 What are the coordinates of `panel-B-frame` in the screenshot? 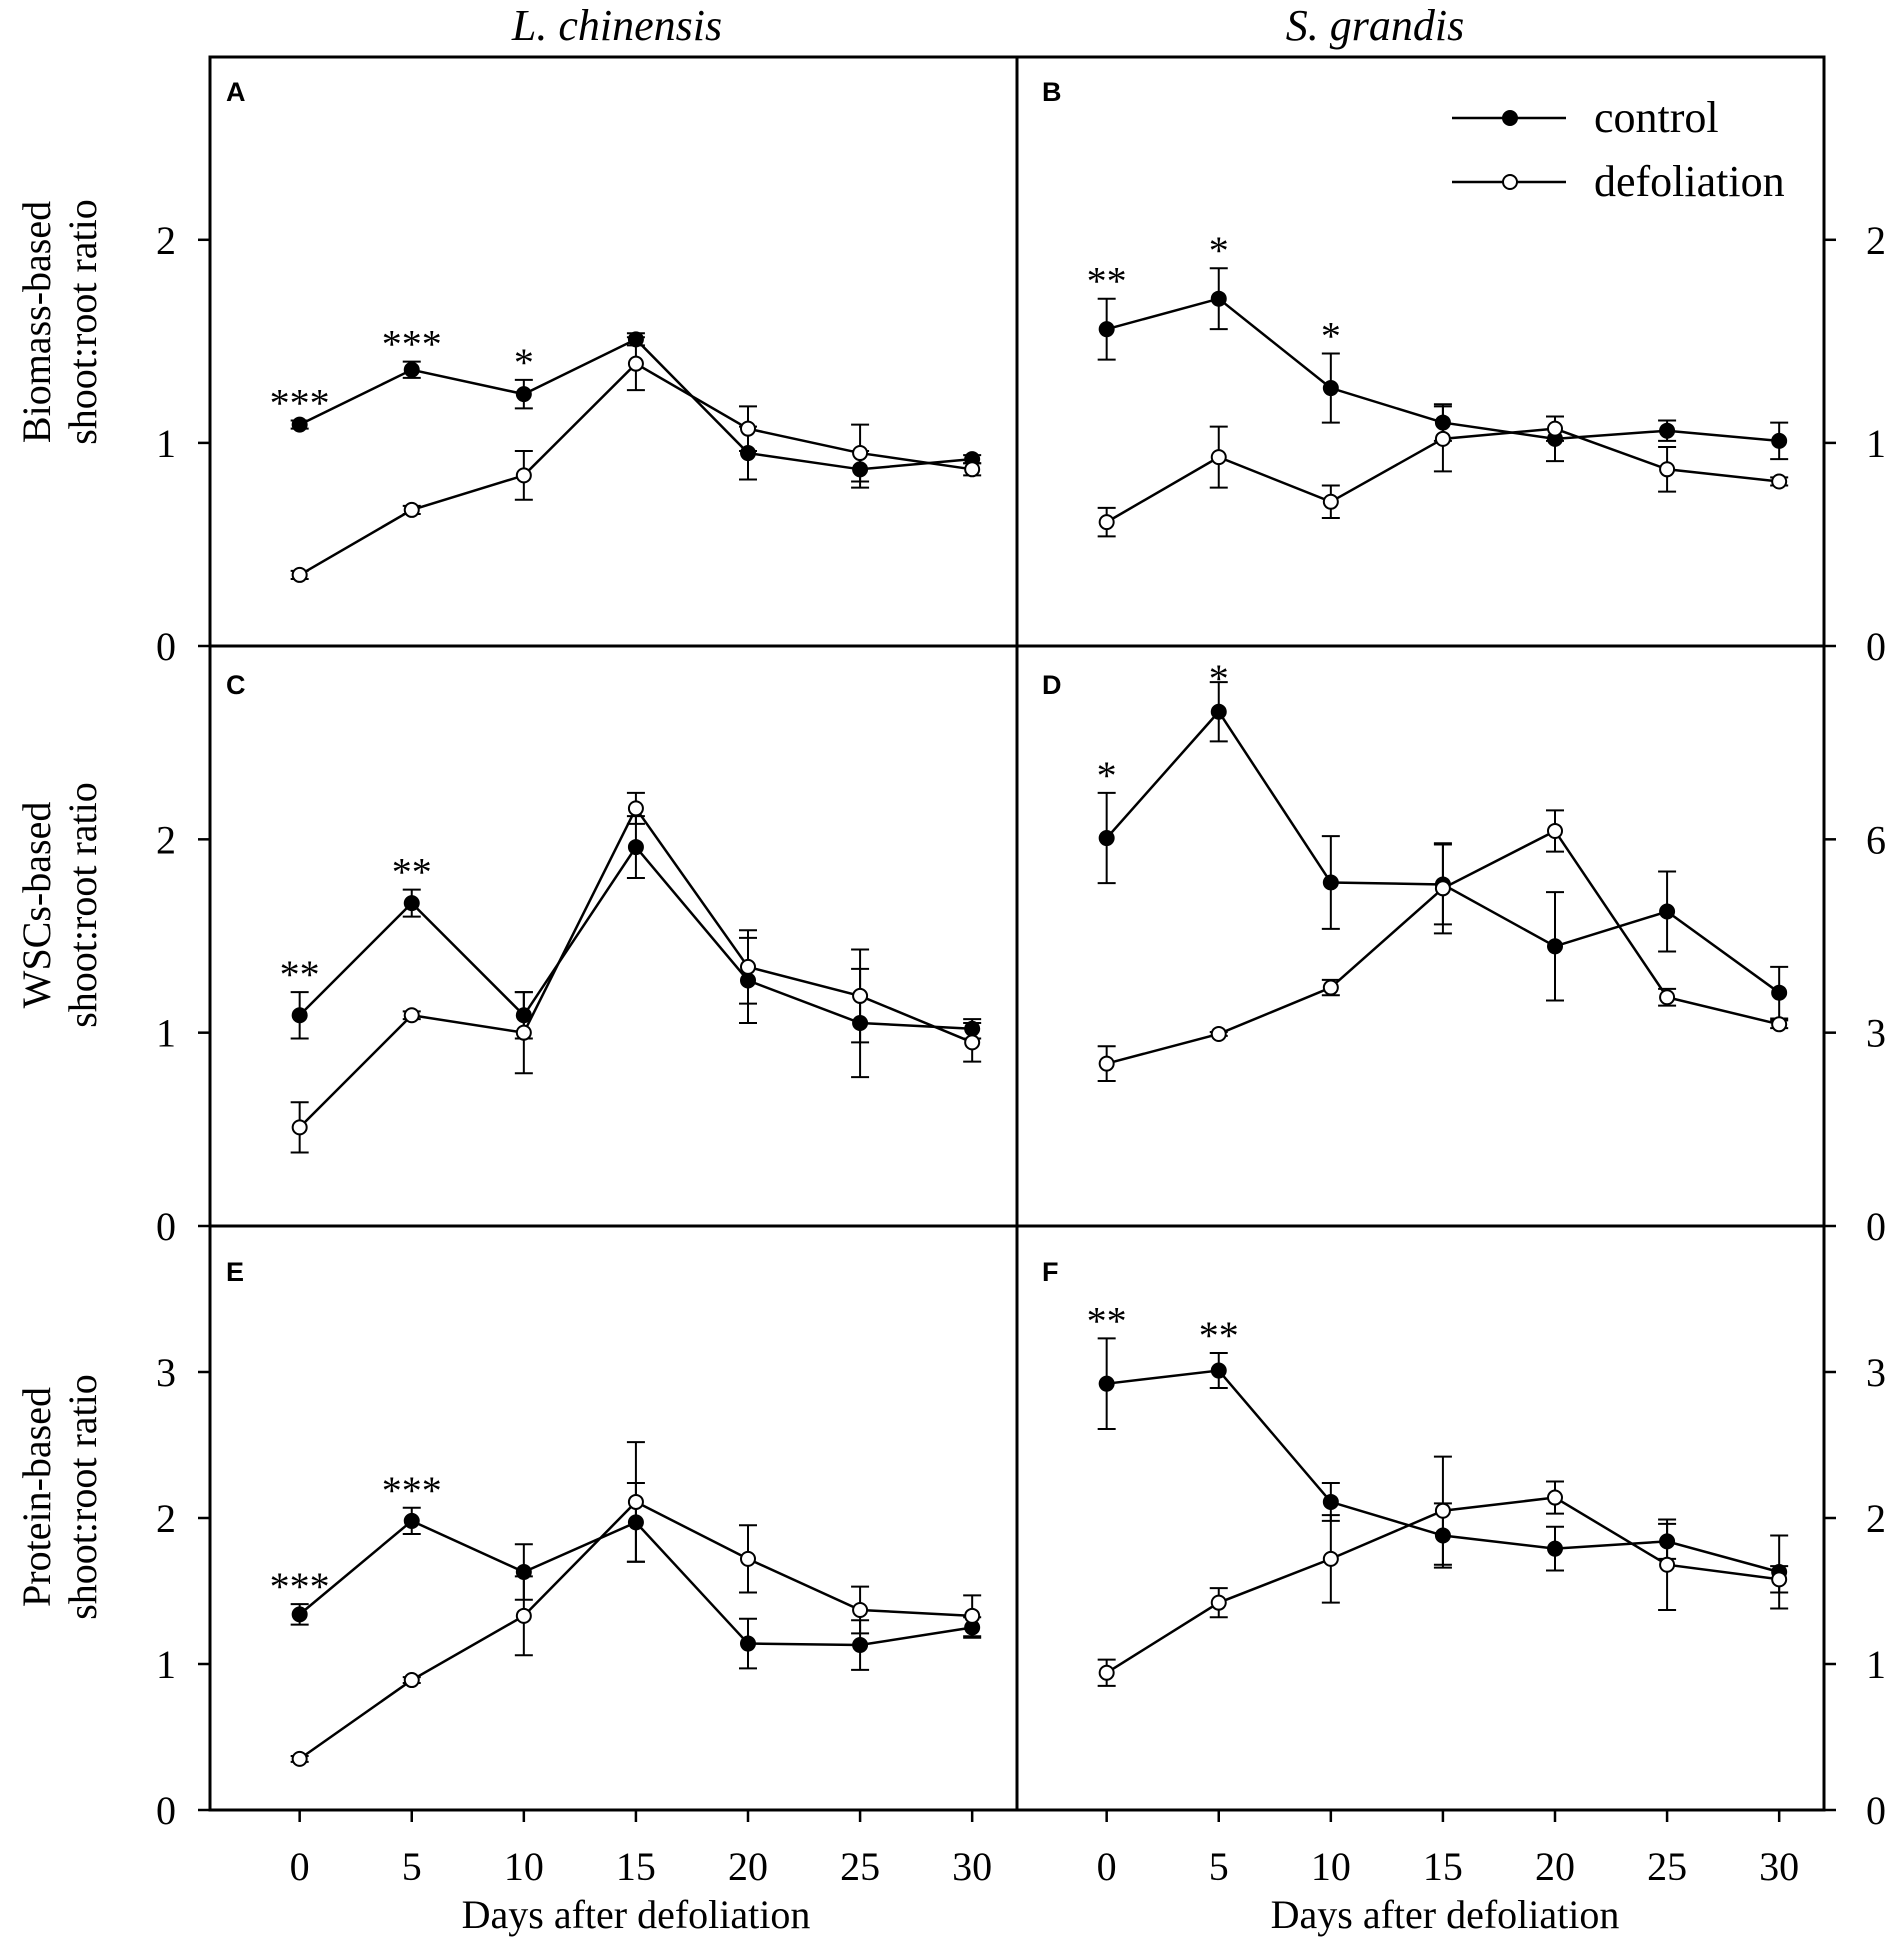 It's located at (1420, 351).